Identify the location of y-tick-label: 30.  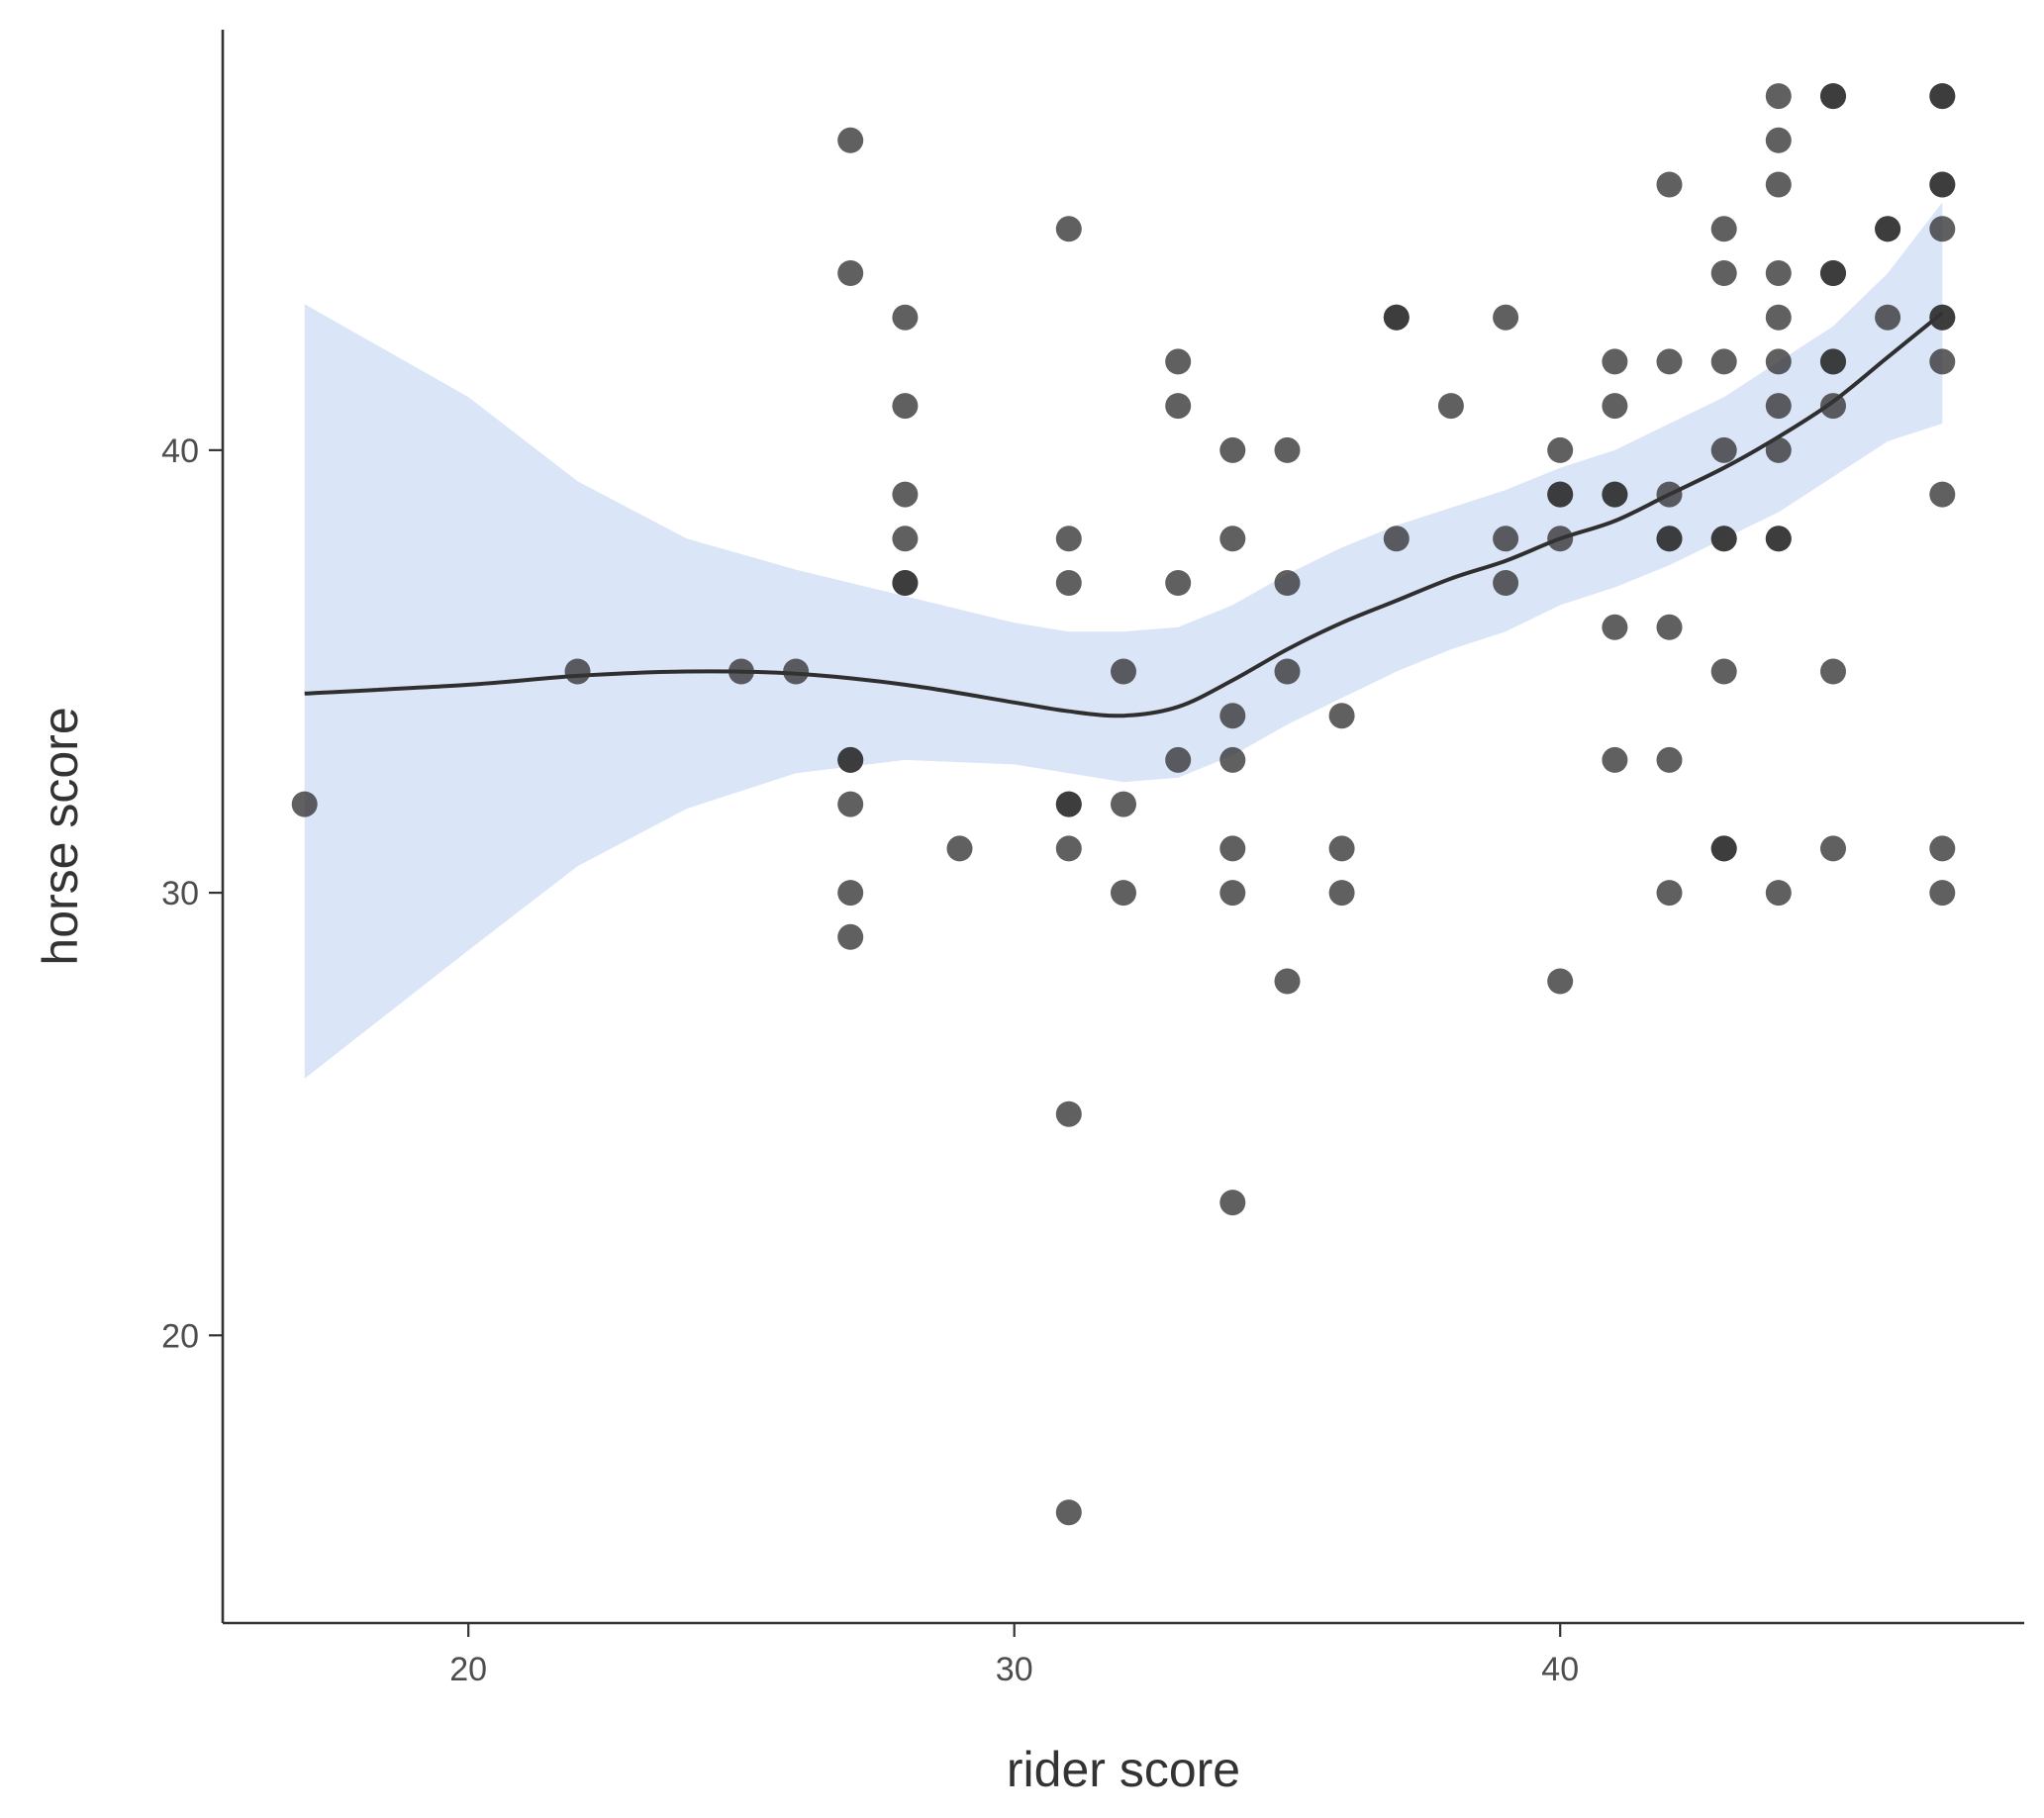
(180, 894).